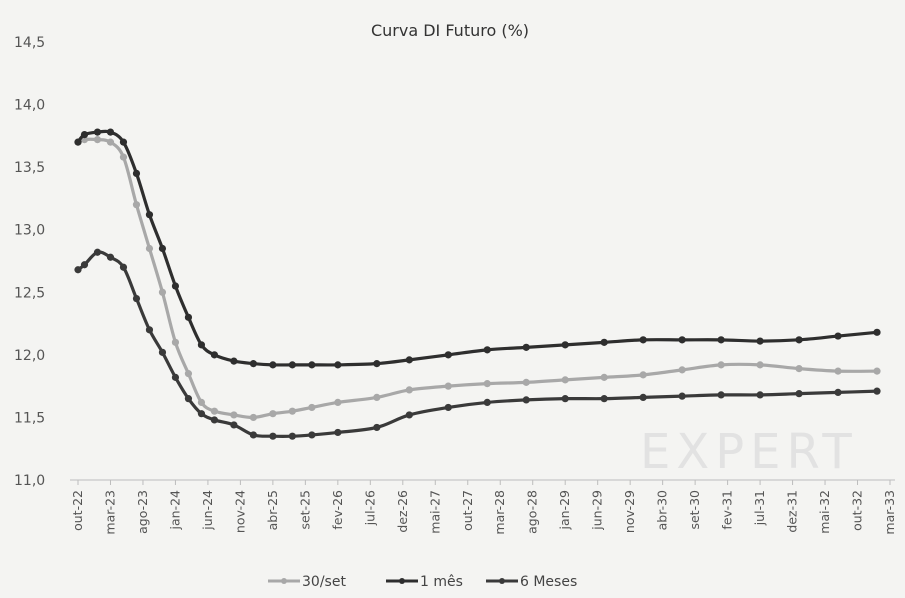 The image size is (905, 598). What do you see at coordinates (207, 510) in the screenshot?
I see `x-tick-label: jun-24` at bounding box center [207, 510].